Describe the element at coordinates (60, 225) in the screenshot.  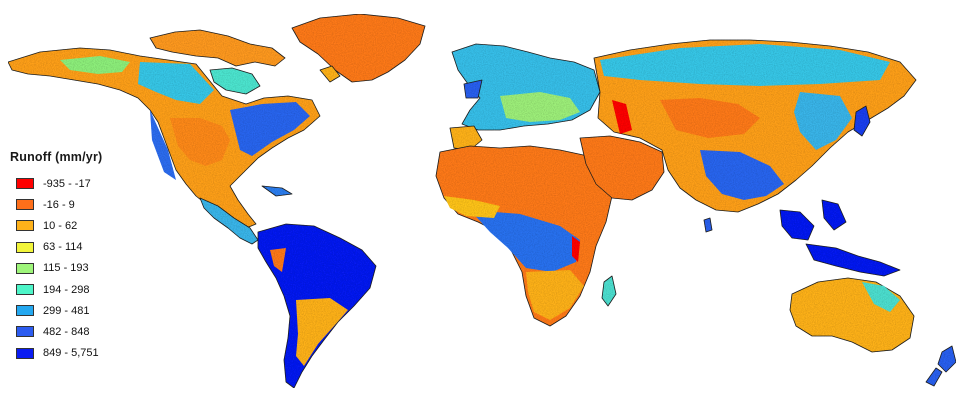
I see `legend-label: 10 - 62` at that location.